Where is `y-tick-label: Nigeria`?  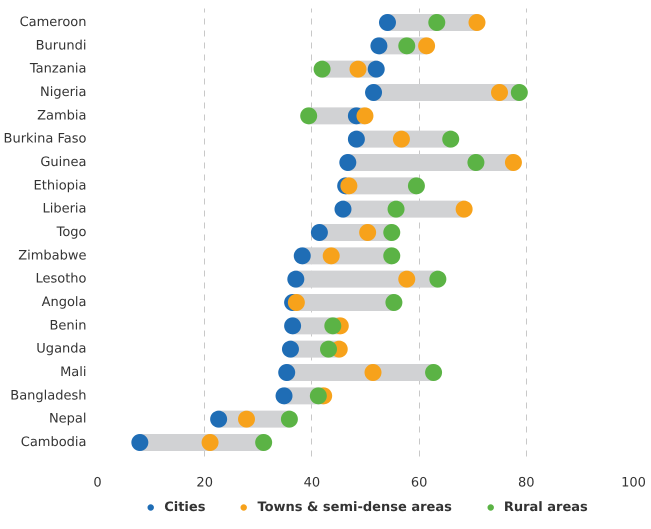 y-tick-label: Nigeria is located at coordinates (63, 92).